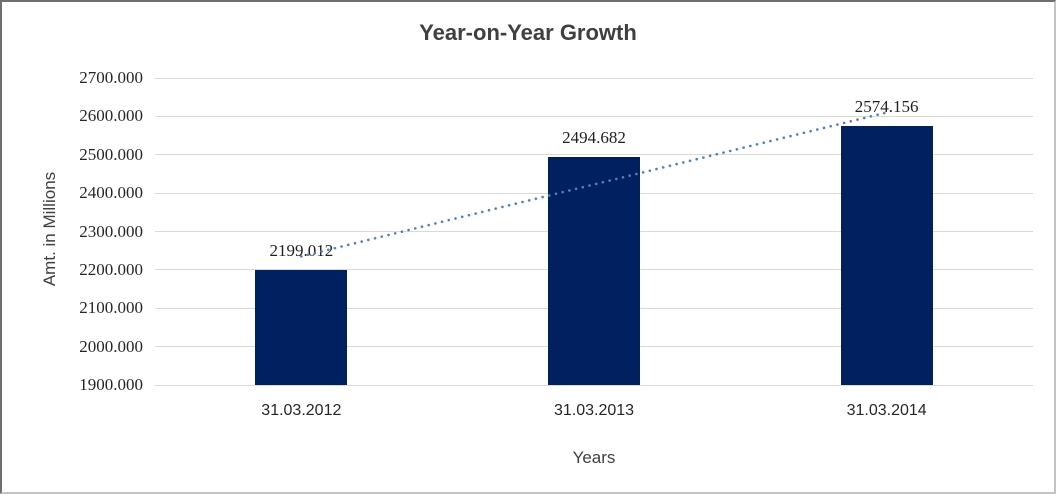 The image size is (1056, 494). I want to click on y-tick-label: 2500.000, so click(111, 154).